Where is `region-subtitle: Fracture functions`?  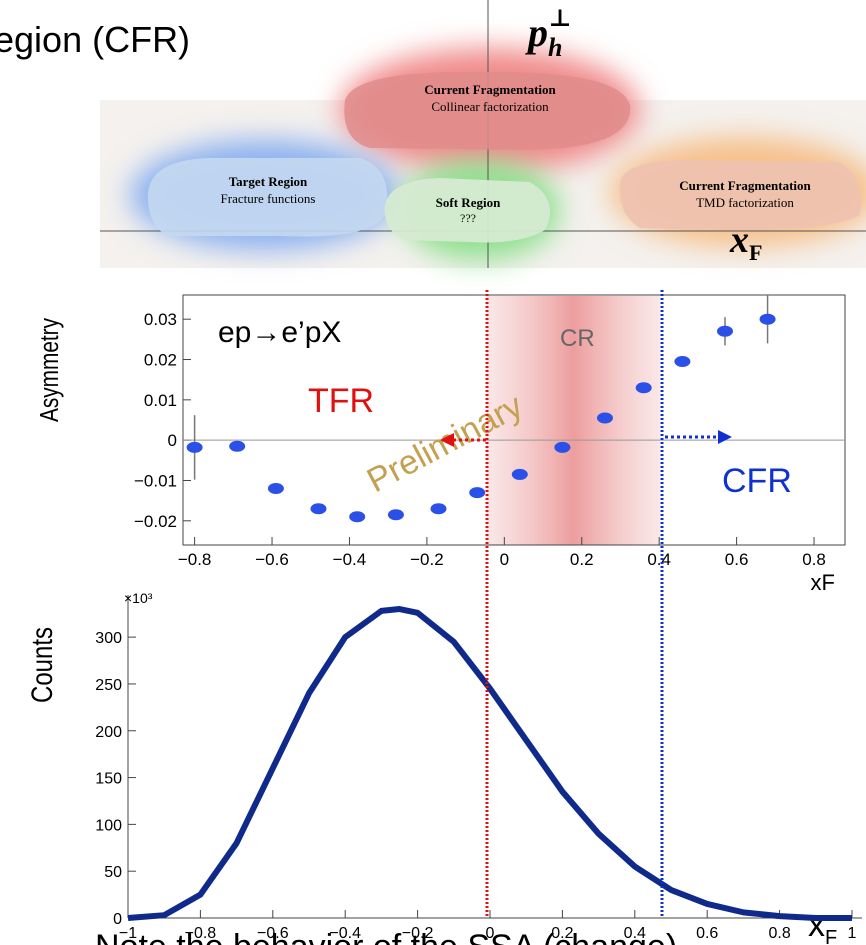 region-subtitle: Fracture functions is located at coordinates (268, 198).